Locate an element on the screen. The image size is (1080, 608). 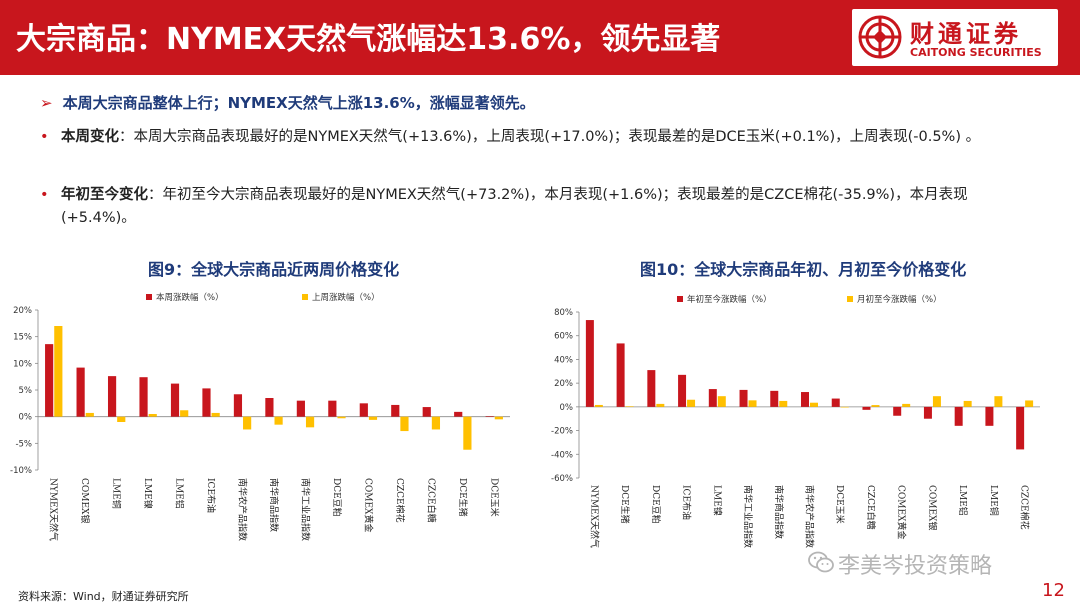
bullet-label: 本周变化 is located at coordinates (90, 137).